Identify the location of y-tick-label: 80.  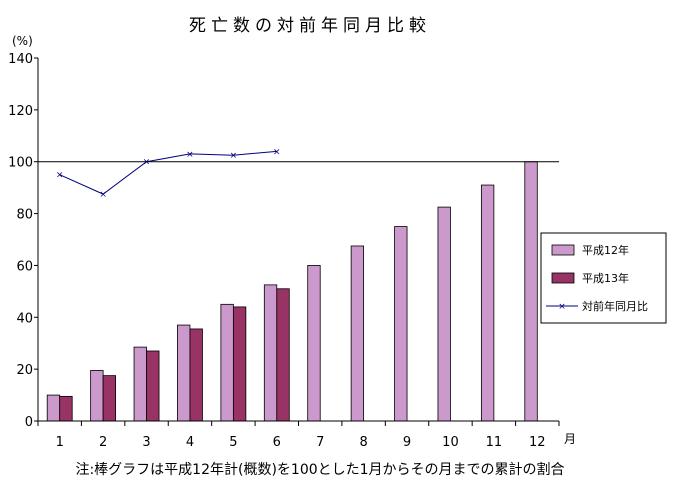
(24, 215).